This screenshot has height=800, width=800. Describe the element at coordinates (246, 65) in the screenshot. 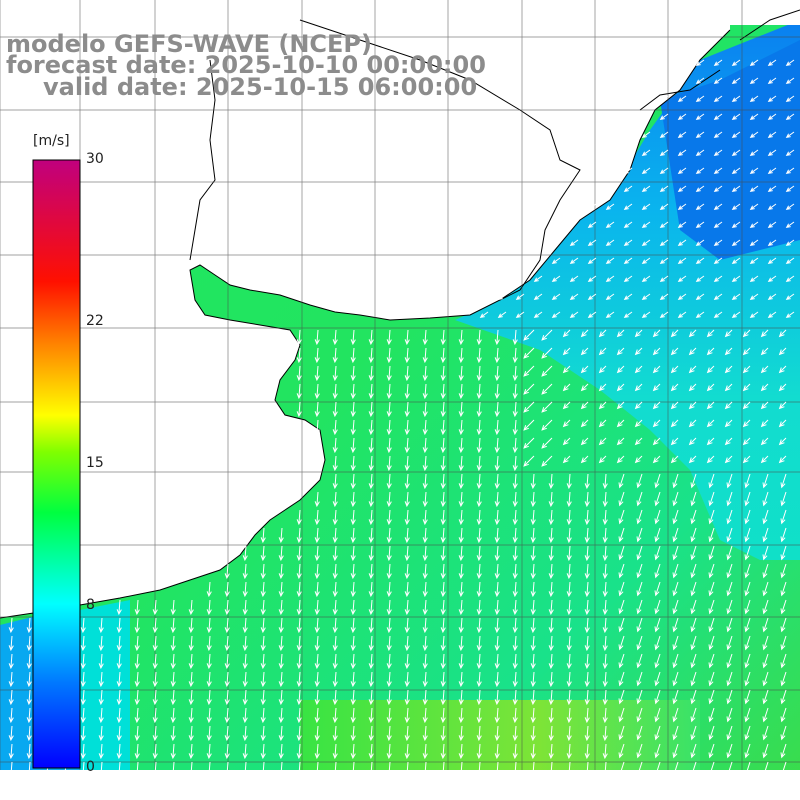

I see `forecast-date: forecast date: 2025-10-10 00:00:00` at that location.